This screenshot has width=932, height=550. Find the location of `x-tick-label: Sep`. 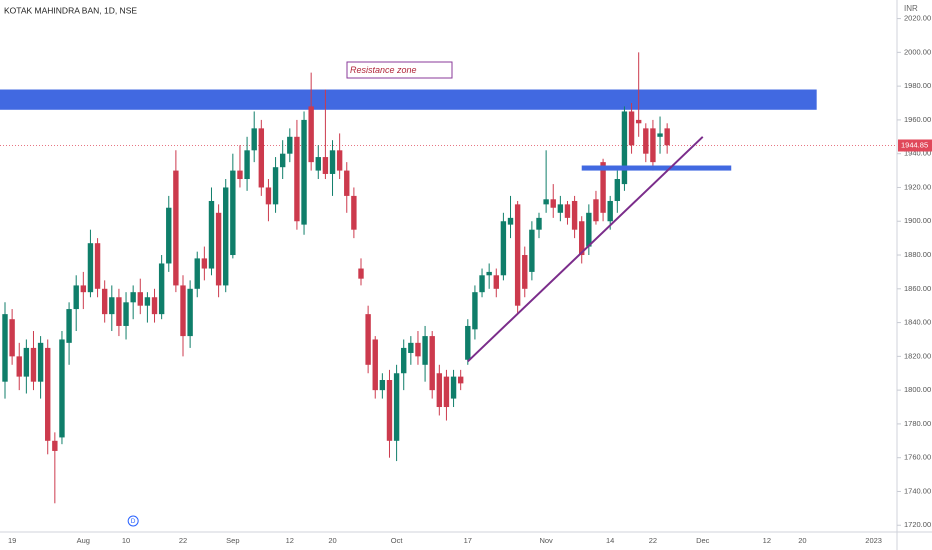

x-tick-label: Sep is located at coordinates (232, 540).